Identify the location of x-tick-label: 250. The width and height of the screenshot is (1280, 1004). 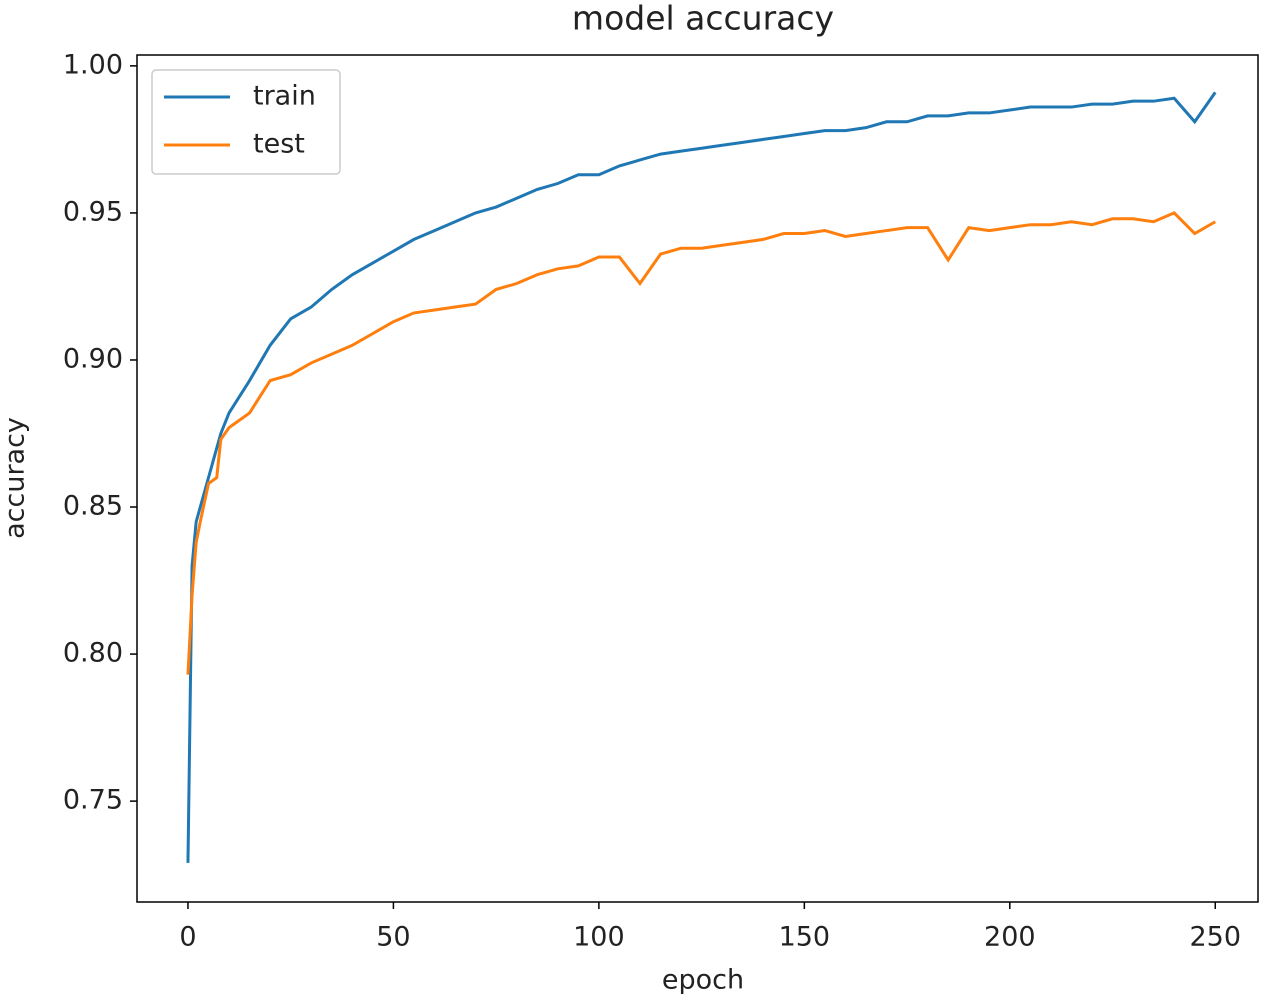
(1215, 937).